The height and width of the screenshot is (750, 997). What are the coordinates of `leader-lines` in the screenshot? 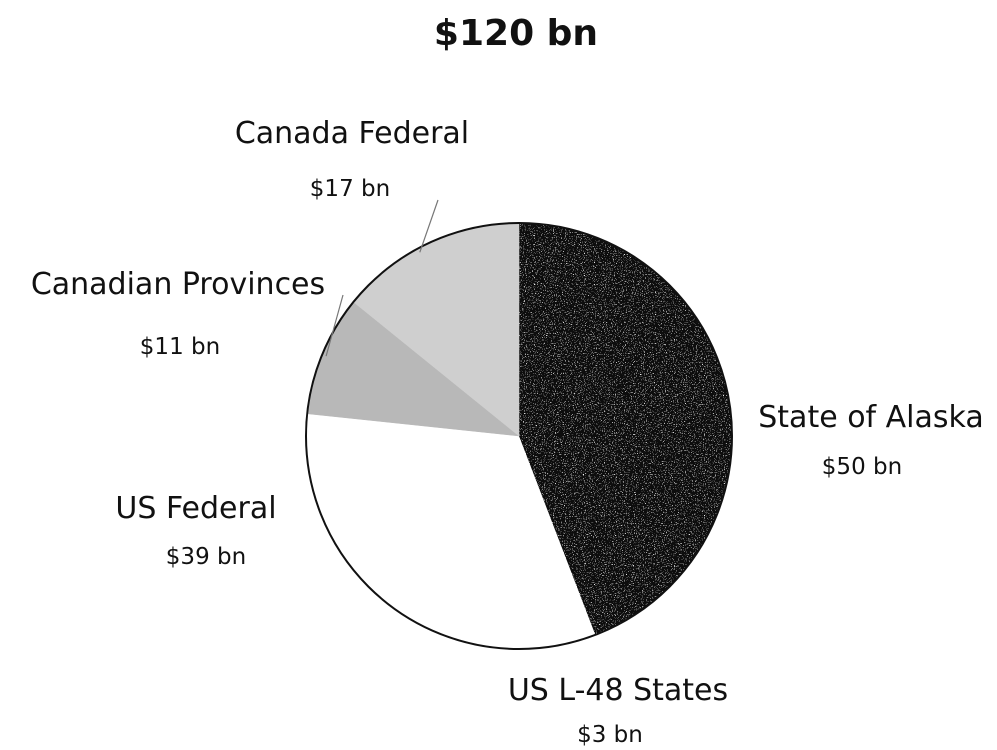 It's located at (382, 278).